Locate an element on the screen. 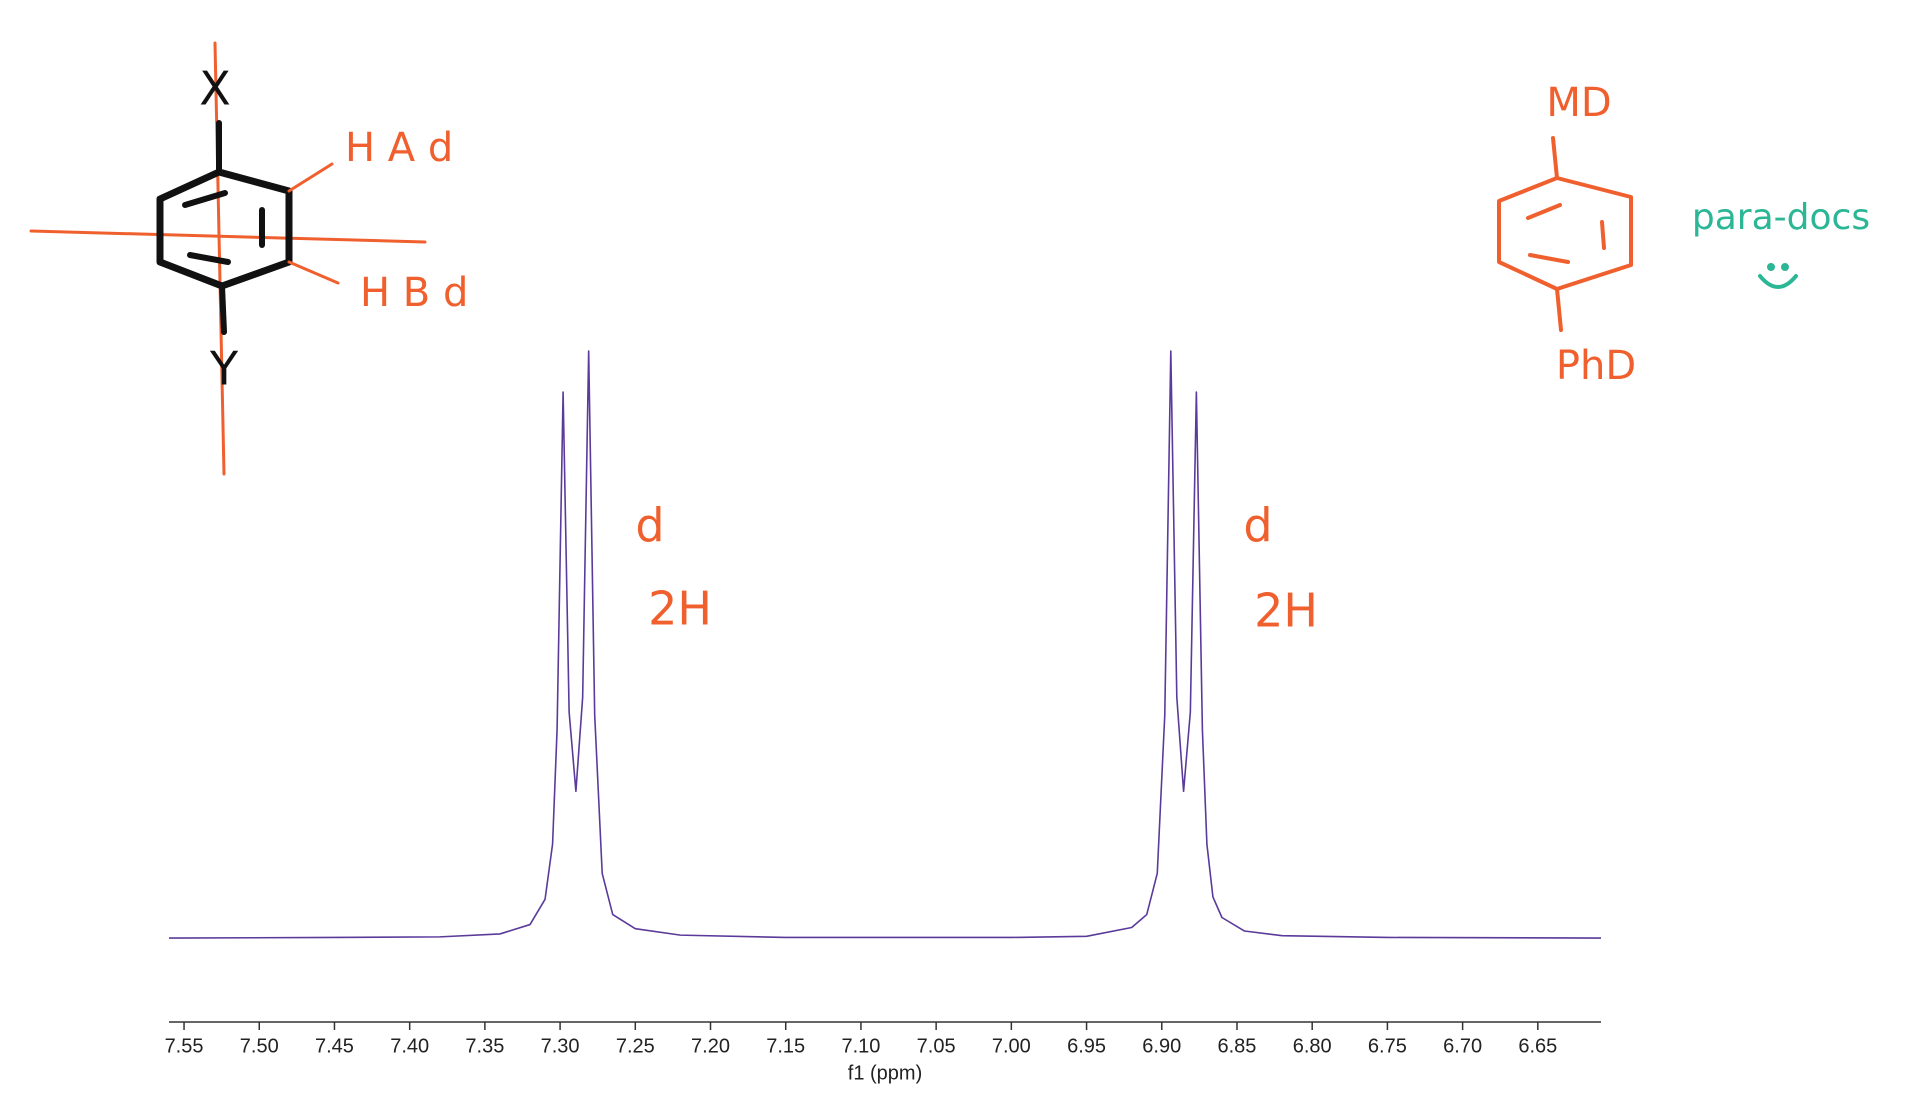 The image size is (1920, 1098). x-axis-label: f1 (ppm) is located at coordinates (885, 1073).